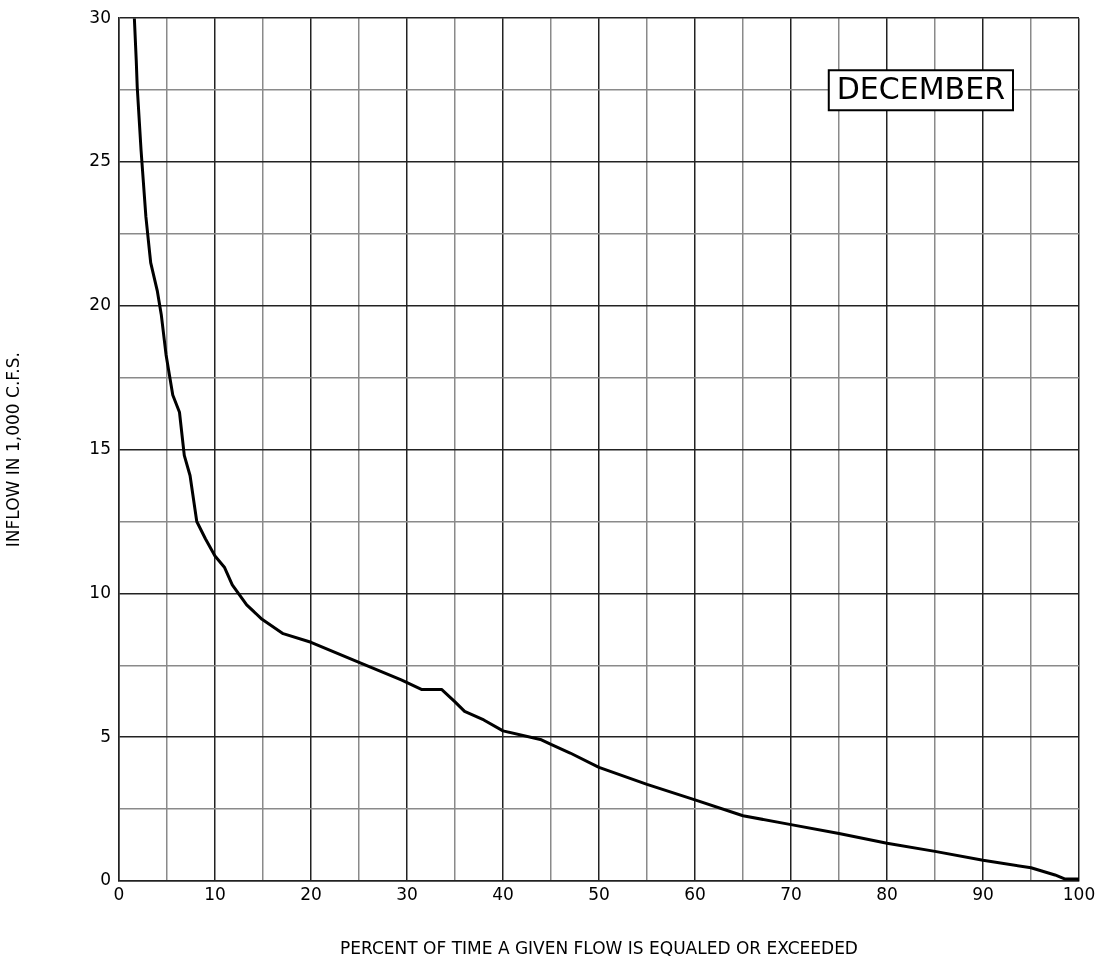 This screenshot has height=964, width=1111. What do you see at coordinates (695, 893) in the screenshot?
I see `x-tick-label: 60` at bounding box center [695, 893].